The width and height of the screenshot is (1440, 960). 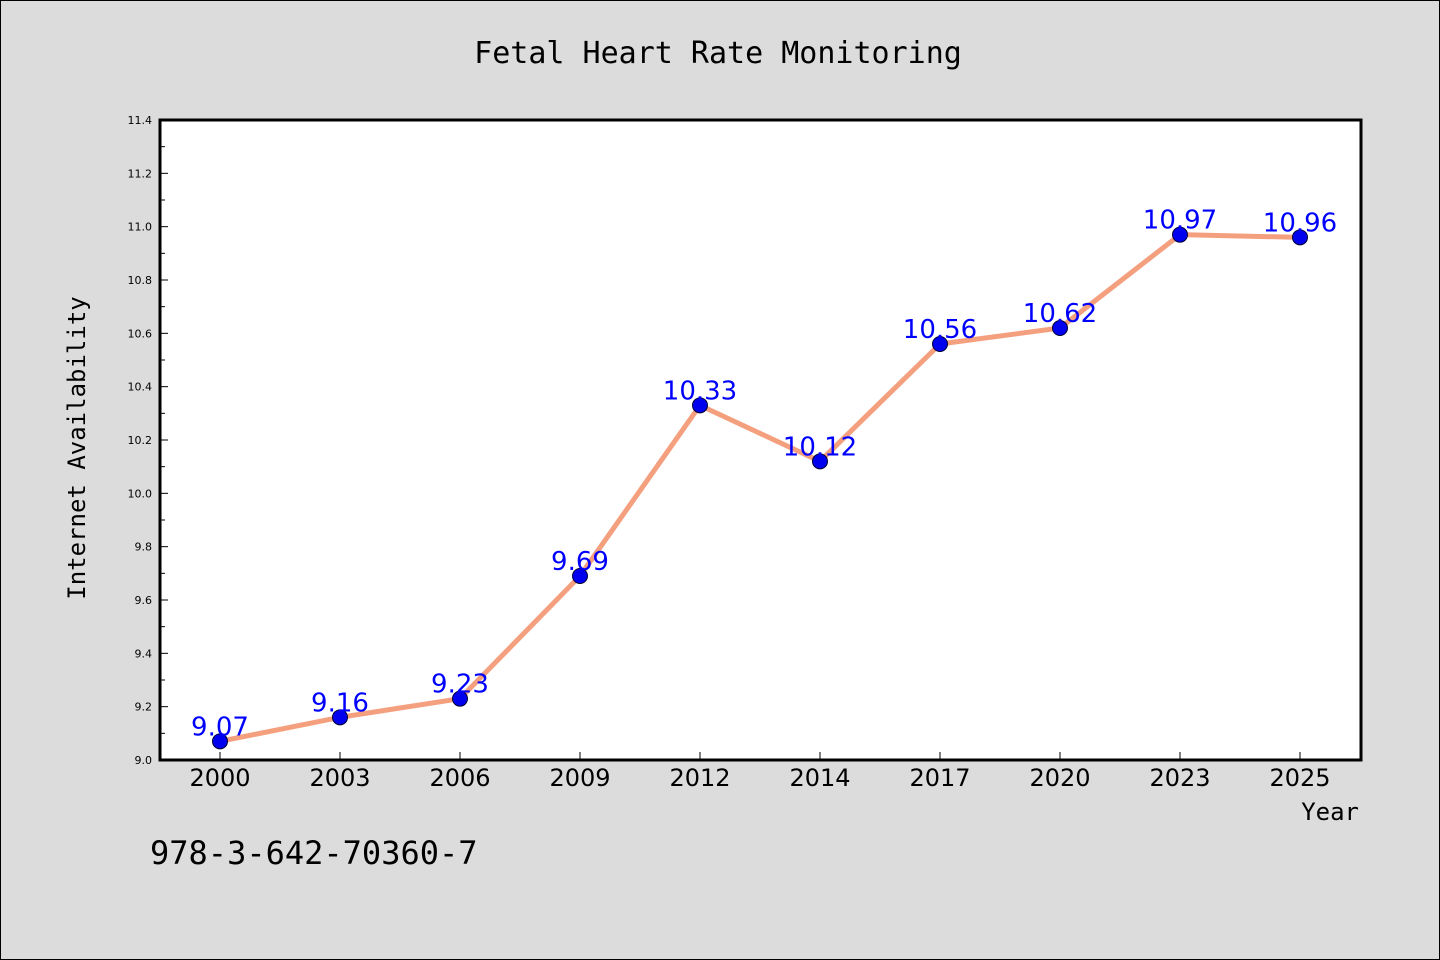 What do you see at coordinates (140, 333) in the screenshot?
I see `y-tick-label: 10.6` at bounding box center [140, 333].